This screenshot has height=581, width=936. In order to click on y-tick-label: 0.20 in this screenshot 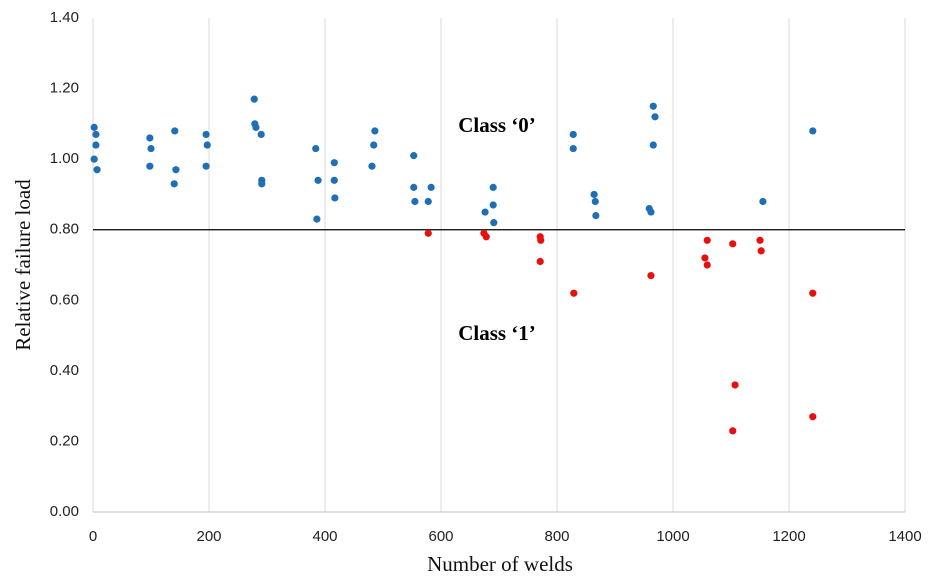, I will do `click(64, 440)`.